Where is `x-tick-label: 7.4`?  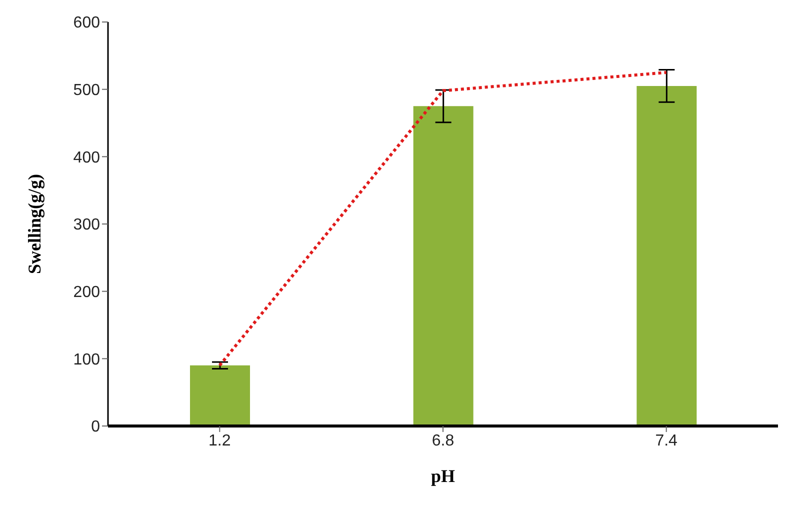
x-tick-label: 7.4 is located at coordinates (666, 441).